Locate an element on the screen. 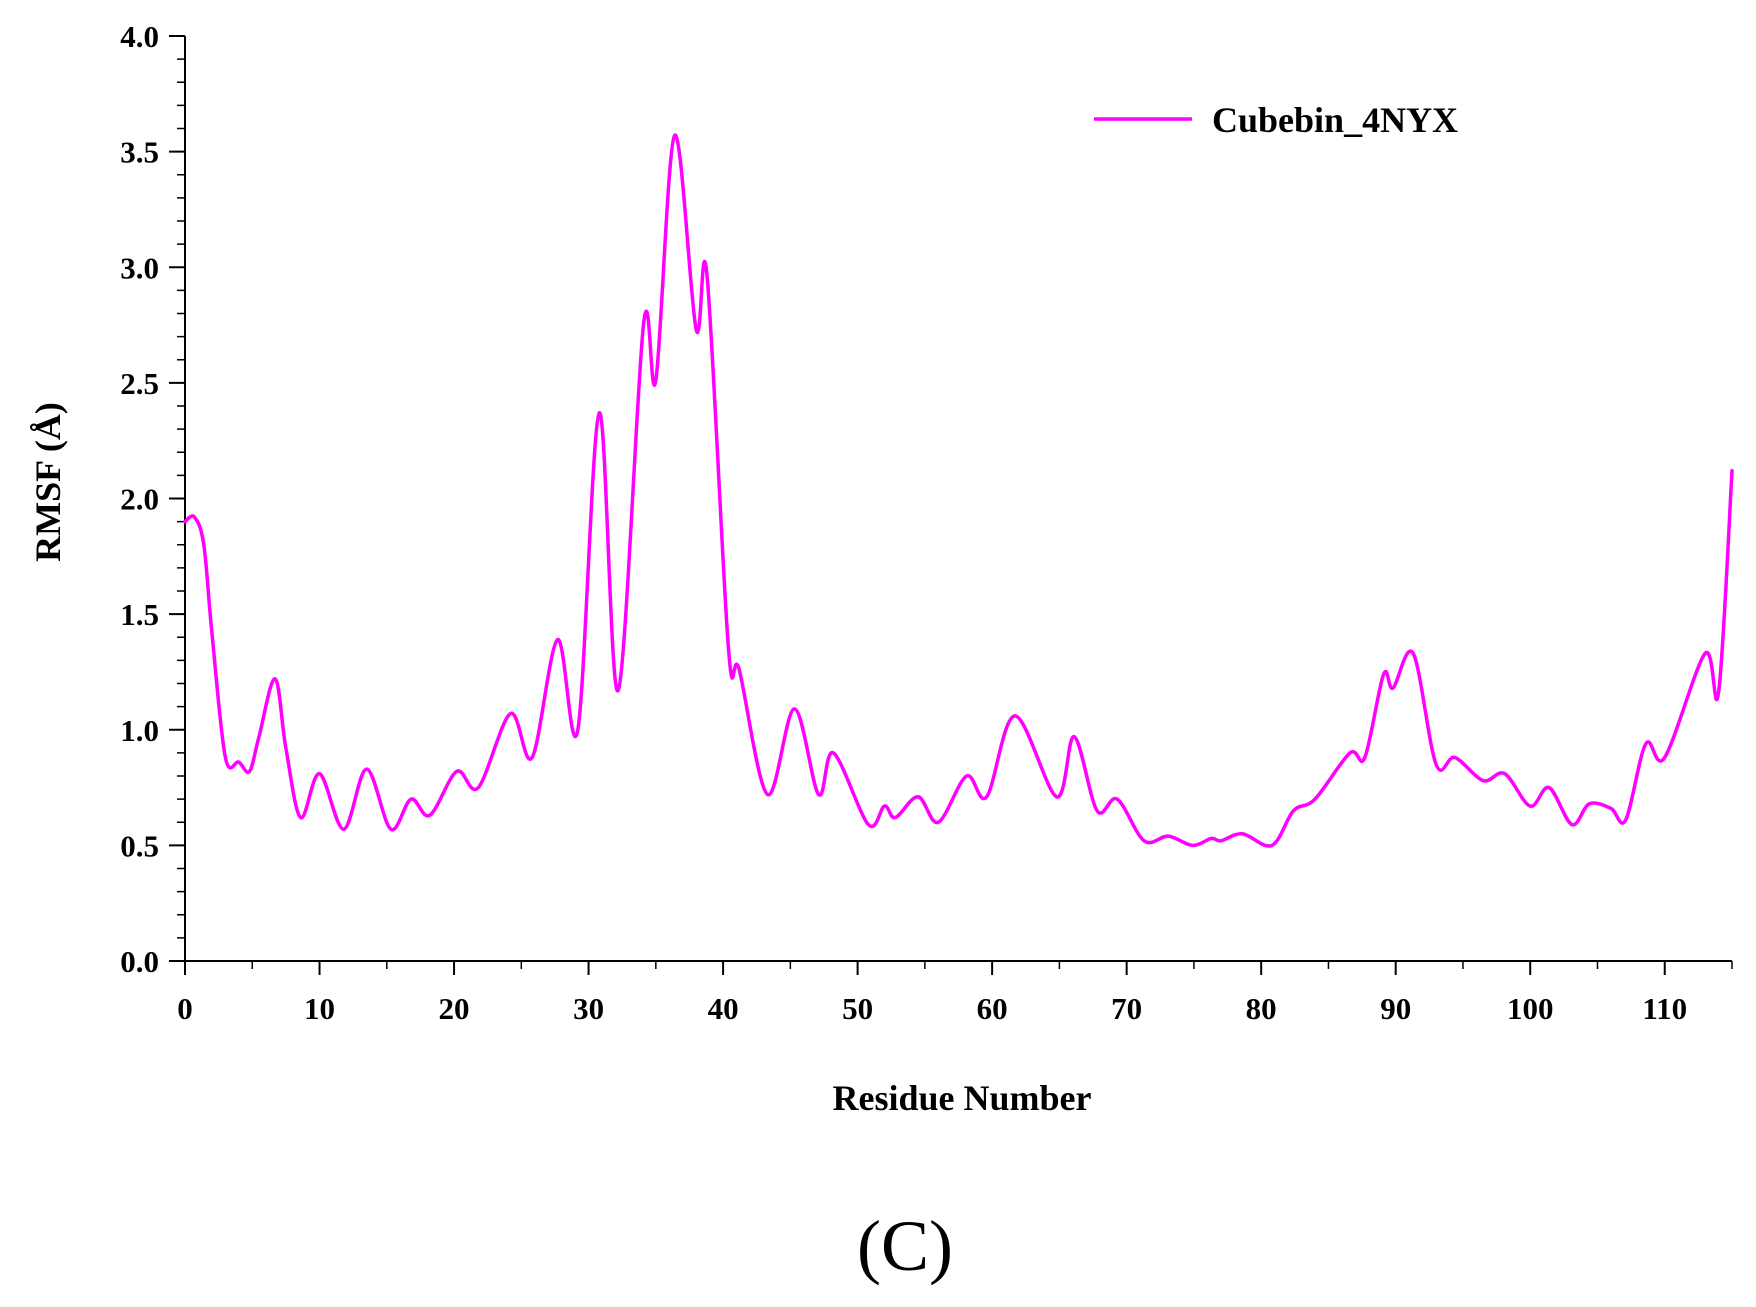  y-tick-label: 2.5 is located at coordinates (139, 383).